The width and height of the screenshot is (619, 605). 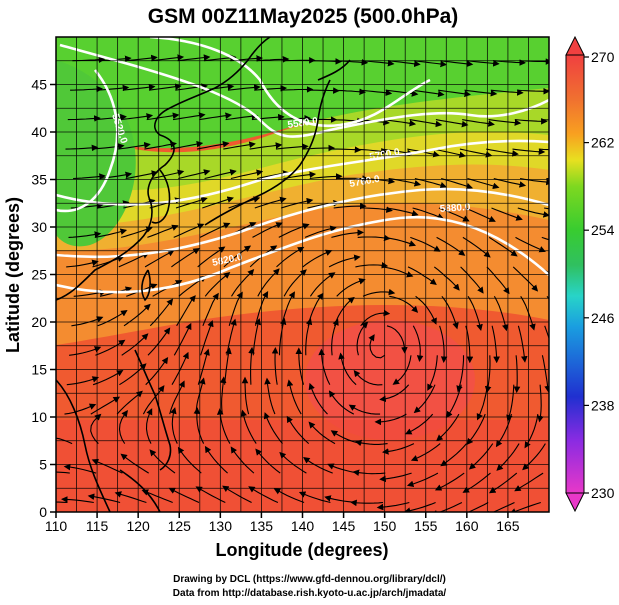 I want to click on y-tick-label: 15, so click(x=39, y=370).